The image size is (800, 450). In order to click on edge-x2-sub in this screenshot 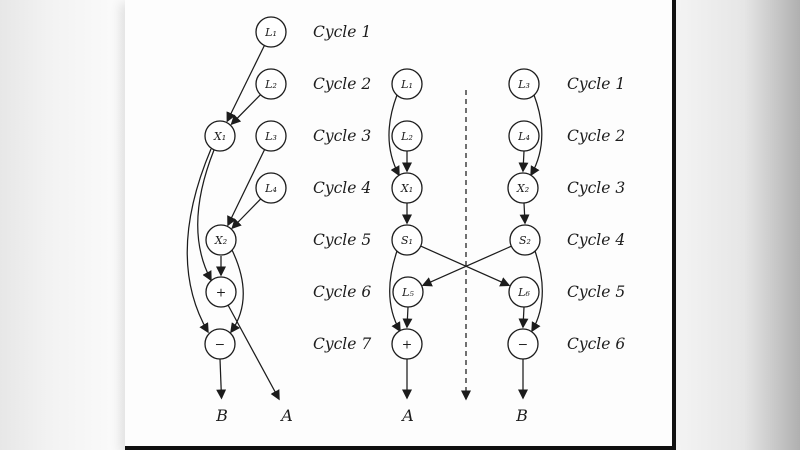, I will do `click(237, 291)`.